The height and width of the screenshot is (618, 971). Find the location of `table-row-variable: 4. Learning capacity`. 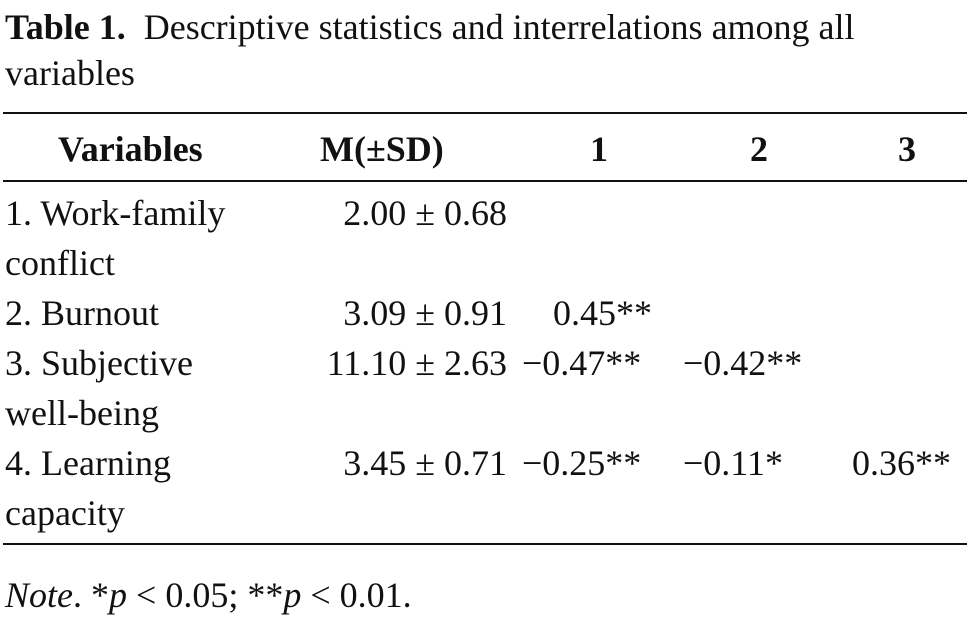

table-row-variable: 4. Learning capacity is located at coordinates (88, 488).